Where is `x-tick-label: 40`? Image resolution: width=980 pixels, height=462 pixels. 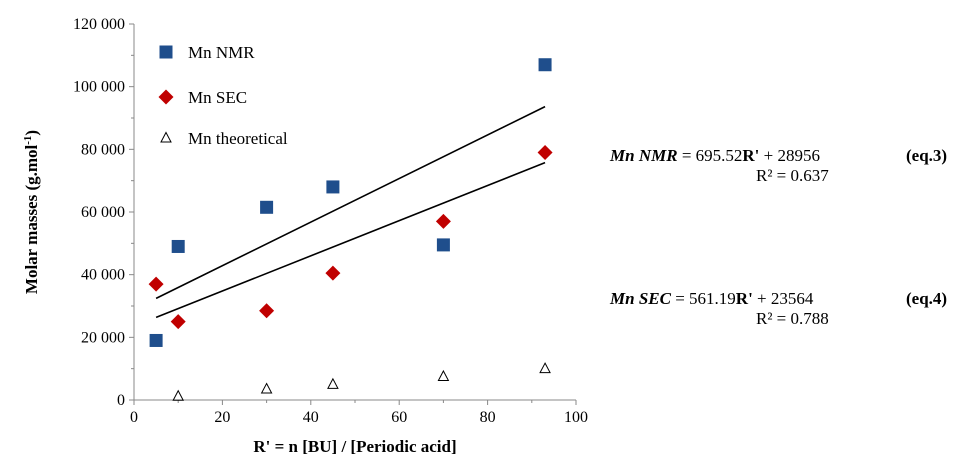 x-tick-label: 40 is located at coordinates (311, 417).